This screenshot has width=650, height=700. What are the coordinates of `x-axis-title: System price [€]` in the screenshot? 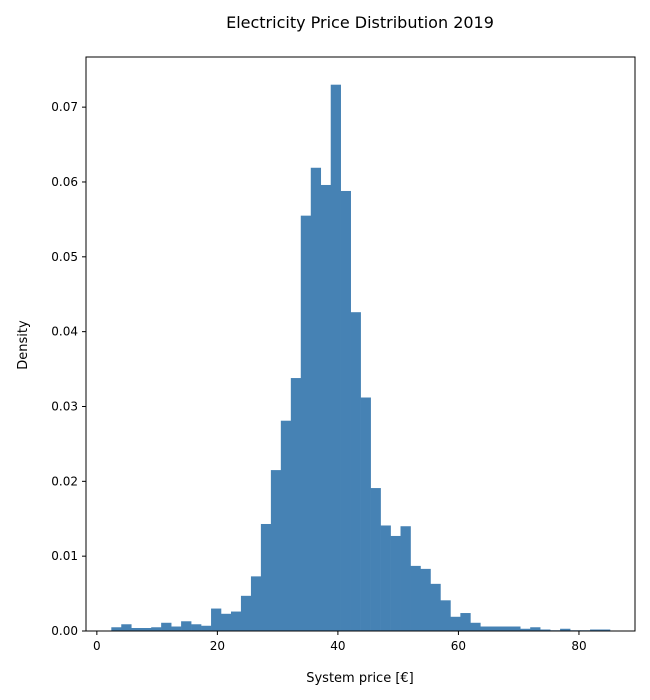 It's located at (360, 678).